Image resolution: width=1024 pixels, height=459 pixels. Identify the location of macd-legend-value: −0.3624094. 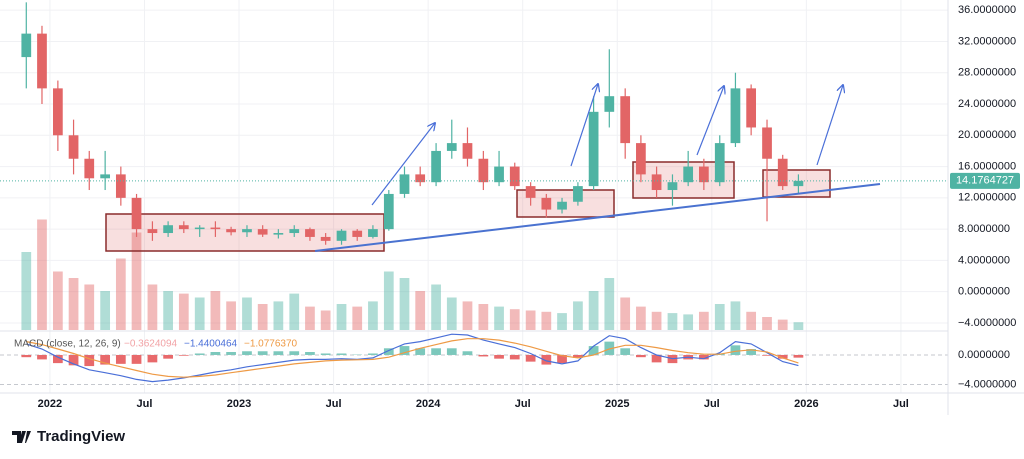
(151, 344).